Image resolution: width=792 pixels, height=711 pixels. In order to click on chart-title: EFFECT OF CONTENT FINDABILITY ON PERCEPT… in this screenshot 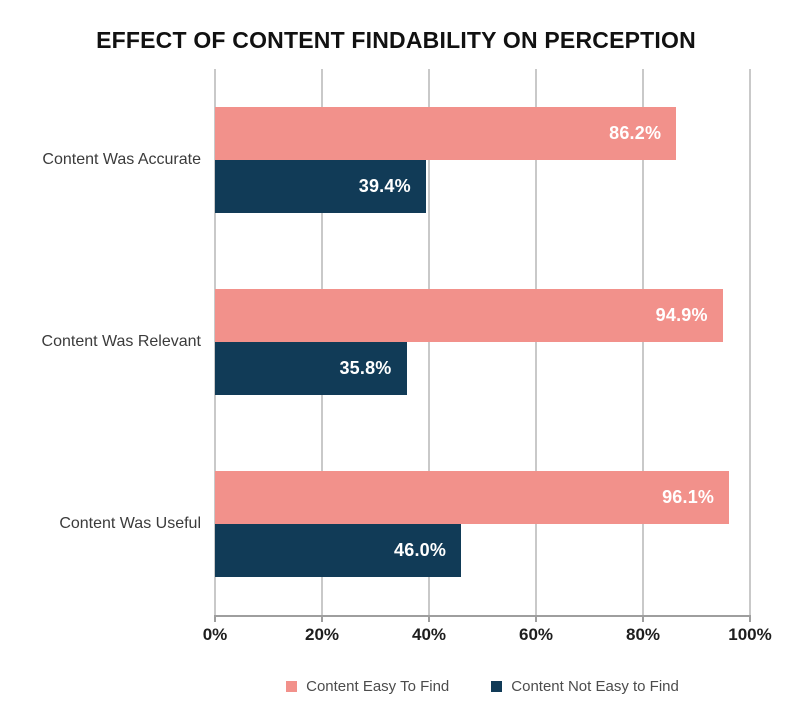, I will do `click(396, 40)`.